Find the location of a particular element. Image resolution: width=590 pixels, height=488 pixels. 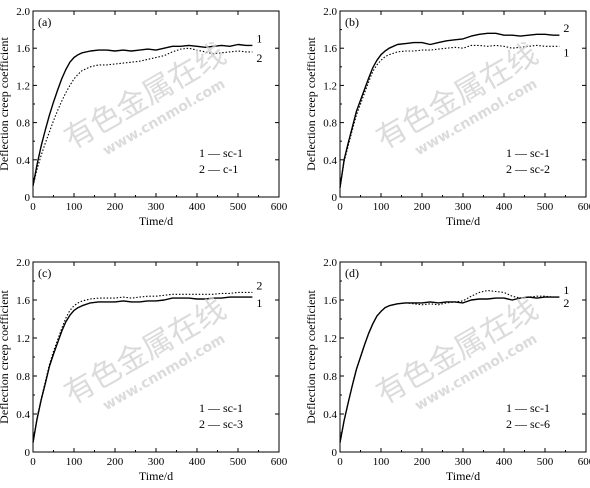

series-label-sc-2: 2 is located at coordinates (566, 28).